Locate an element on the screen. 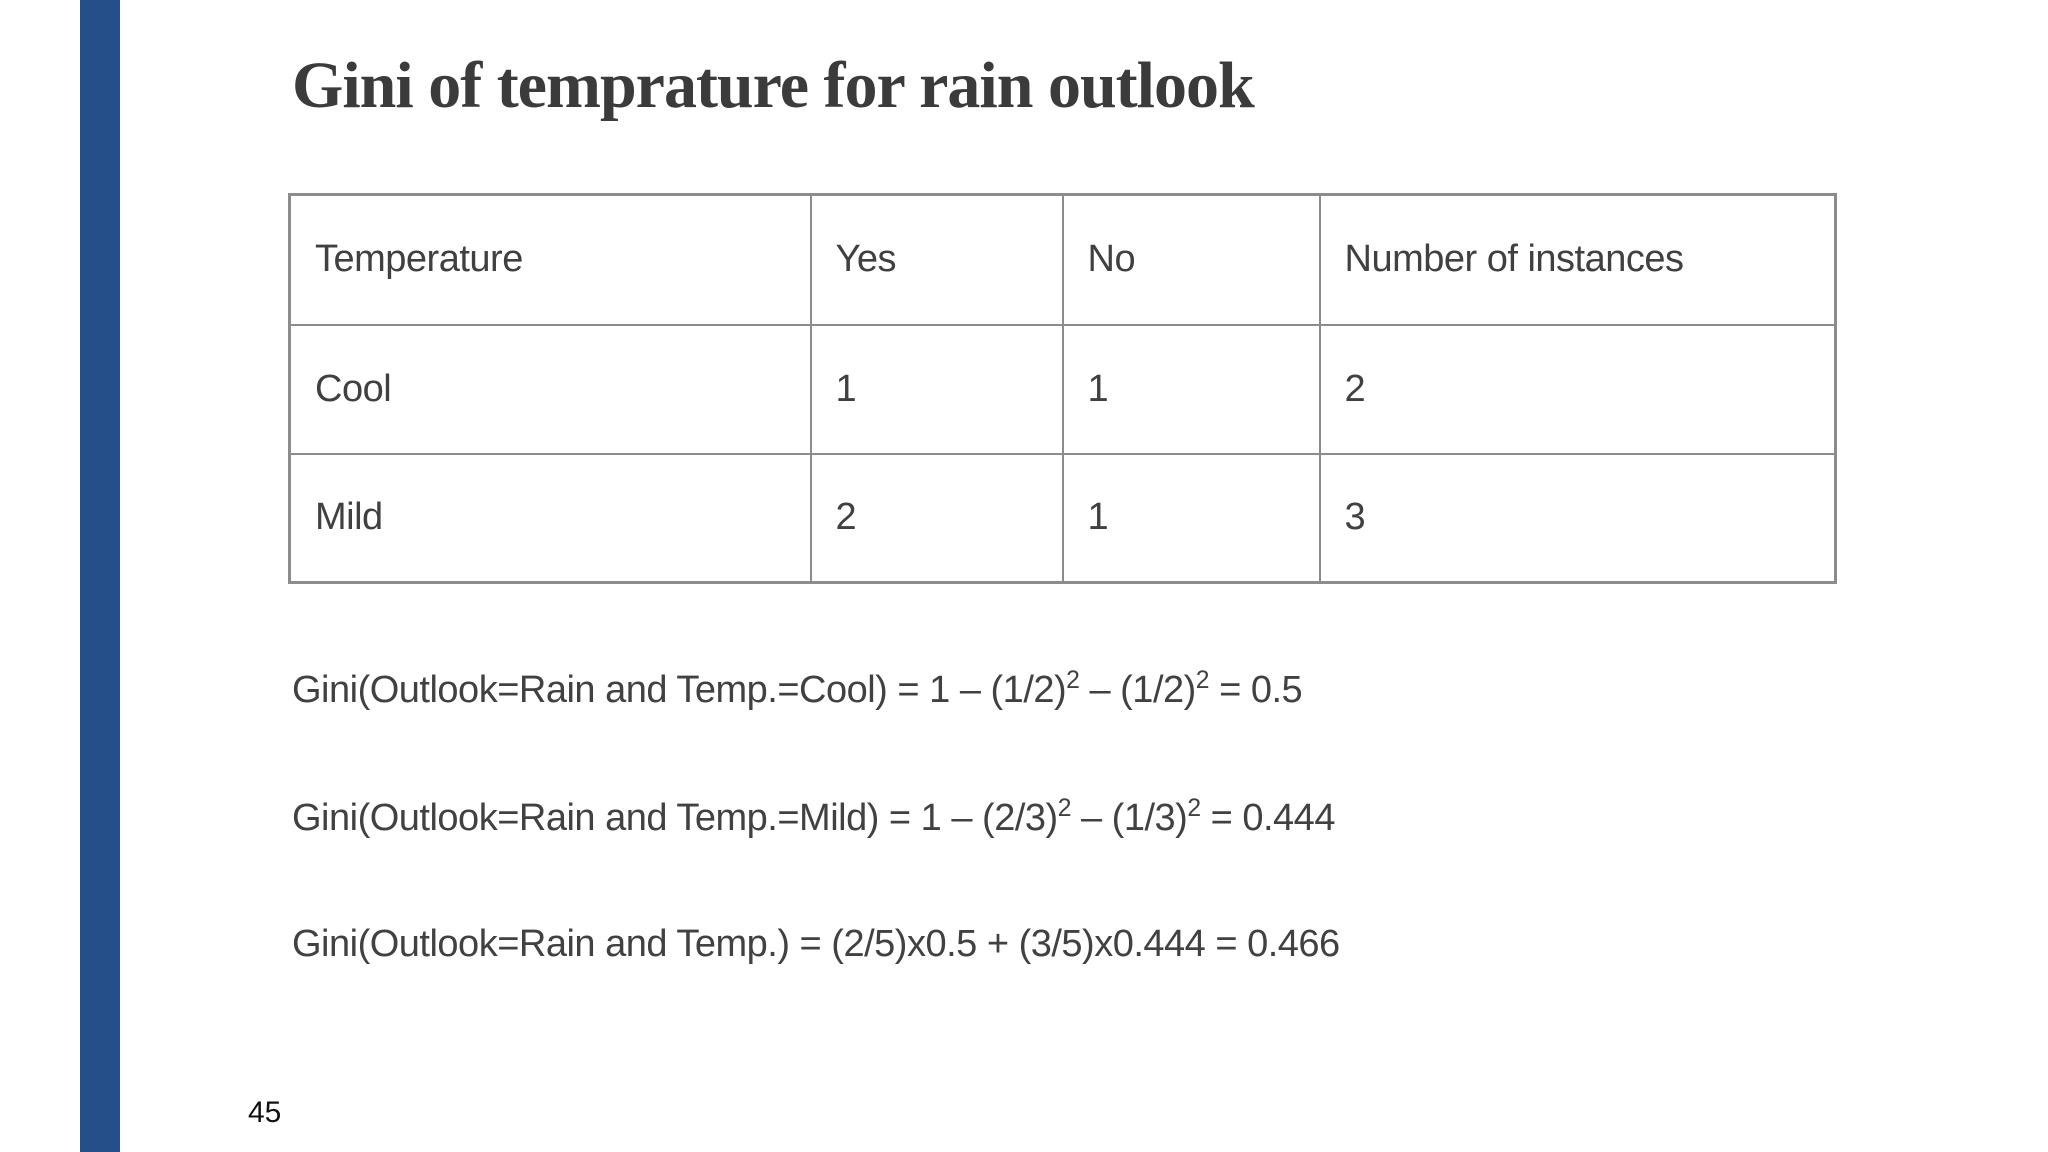 The width and height of the screenshot is (2048, 1152). header-cell-temperature: Temperature is located at coordinates (550, 259).